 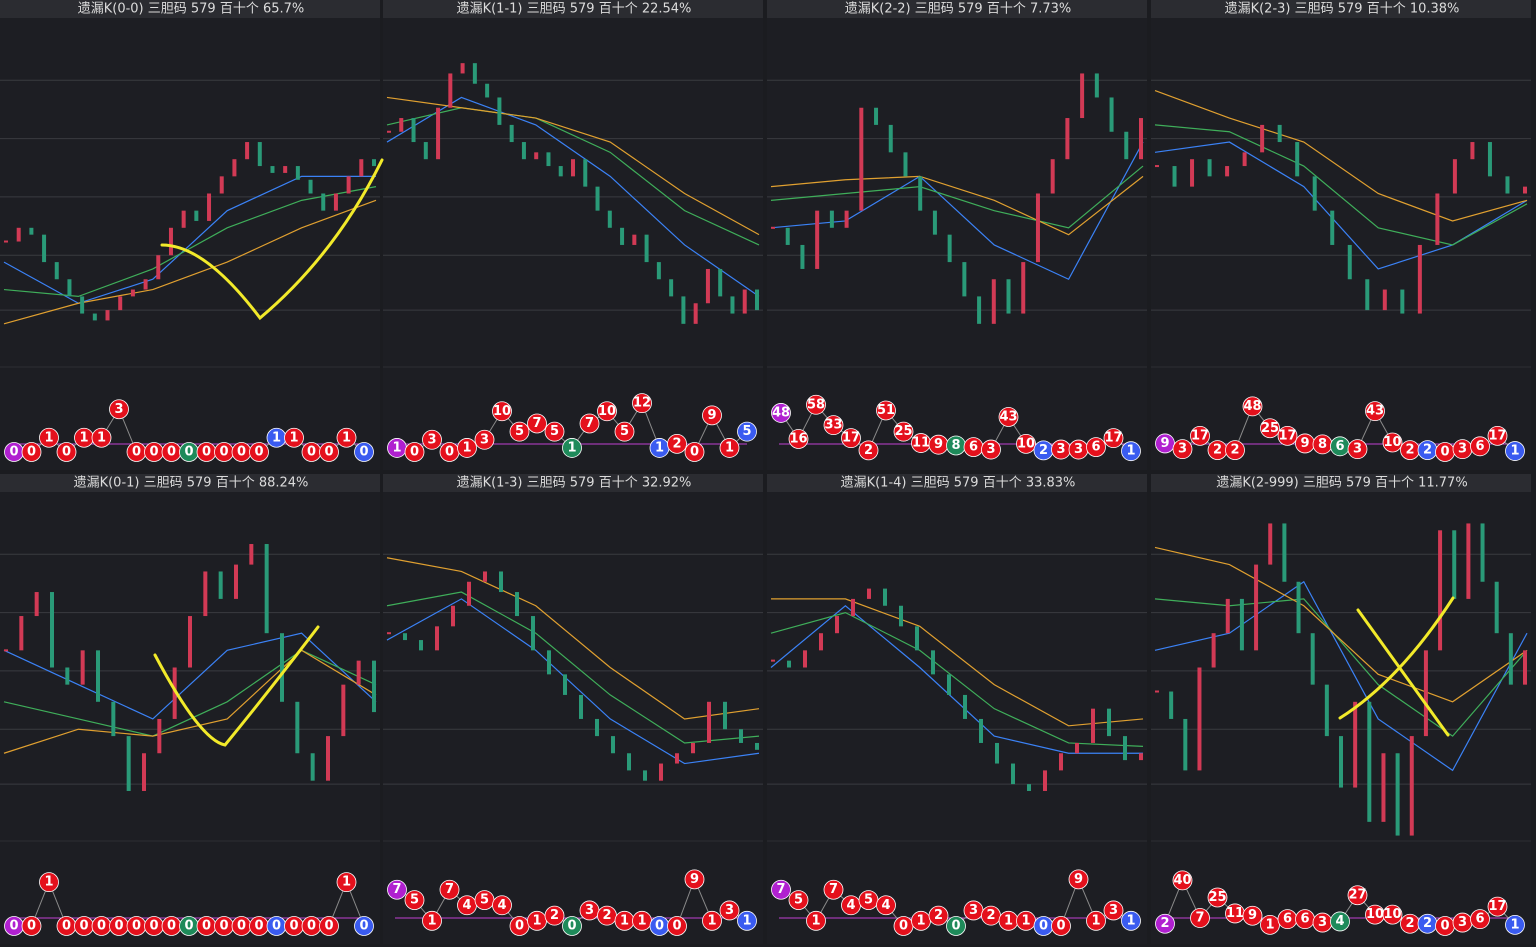 What do you see at coordinates (536, 423) in the screenshot?
I see `ball-label: 7` at bounding box center [536, 423].